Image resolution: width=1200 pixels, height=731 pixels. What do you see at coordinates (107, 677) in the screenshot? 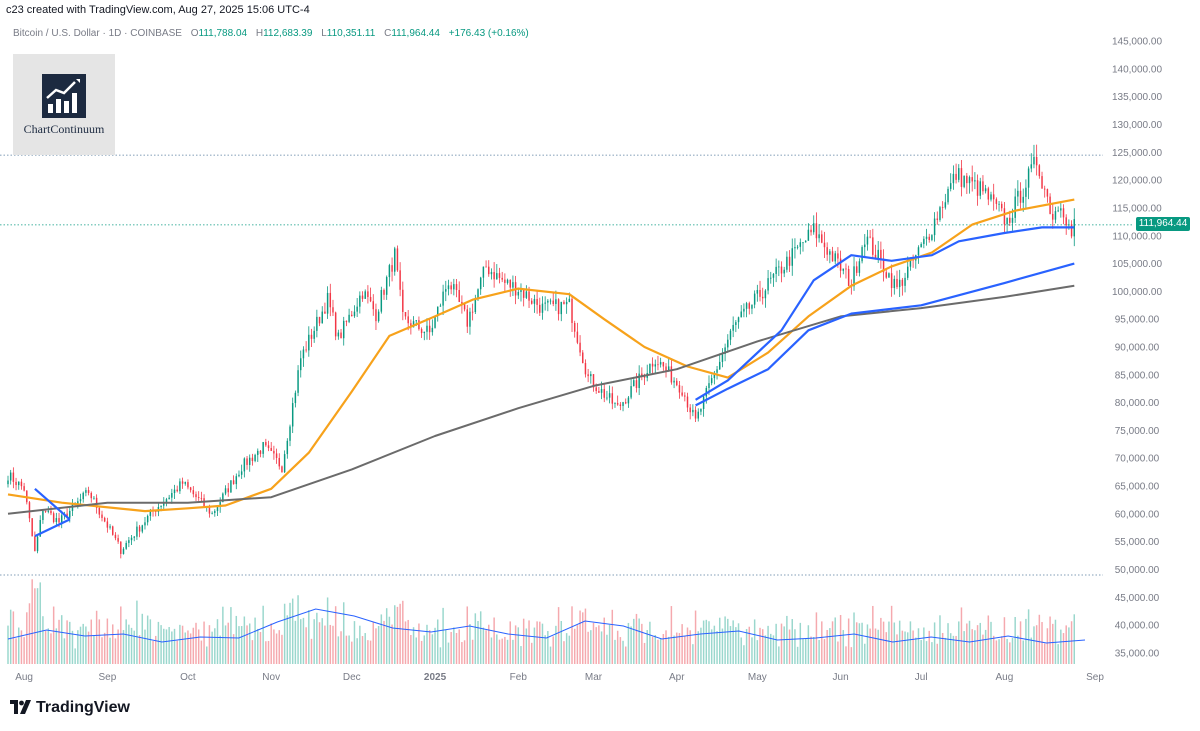
I see `time-tick-label: Sep` at bounding box center [107, 677].